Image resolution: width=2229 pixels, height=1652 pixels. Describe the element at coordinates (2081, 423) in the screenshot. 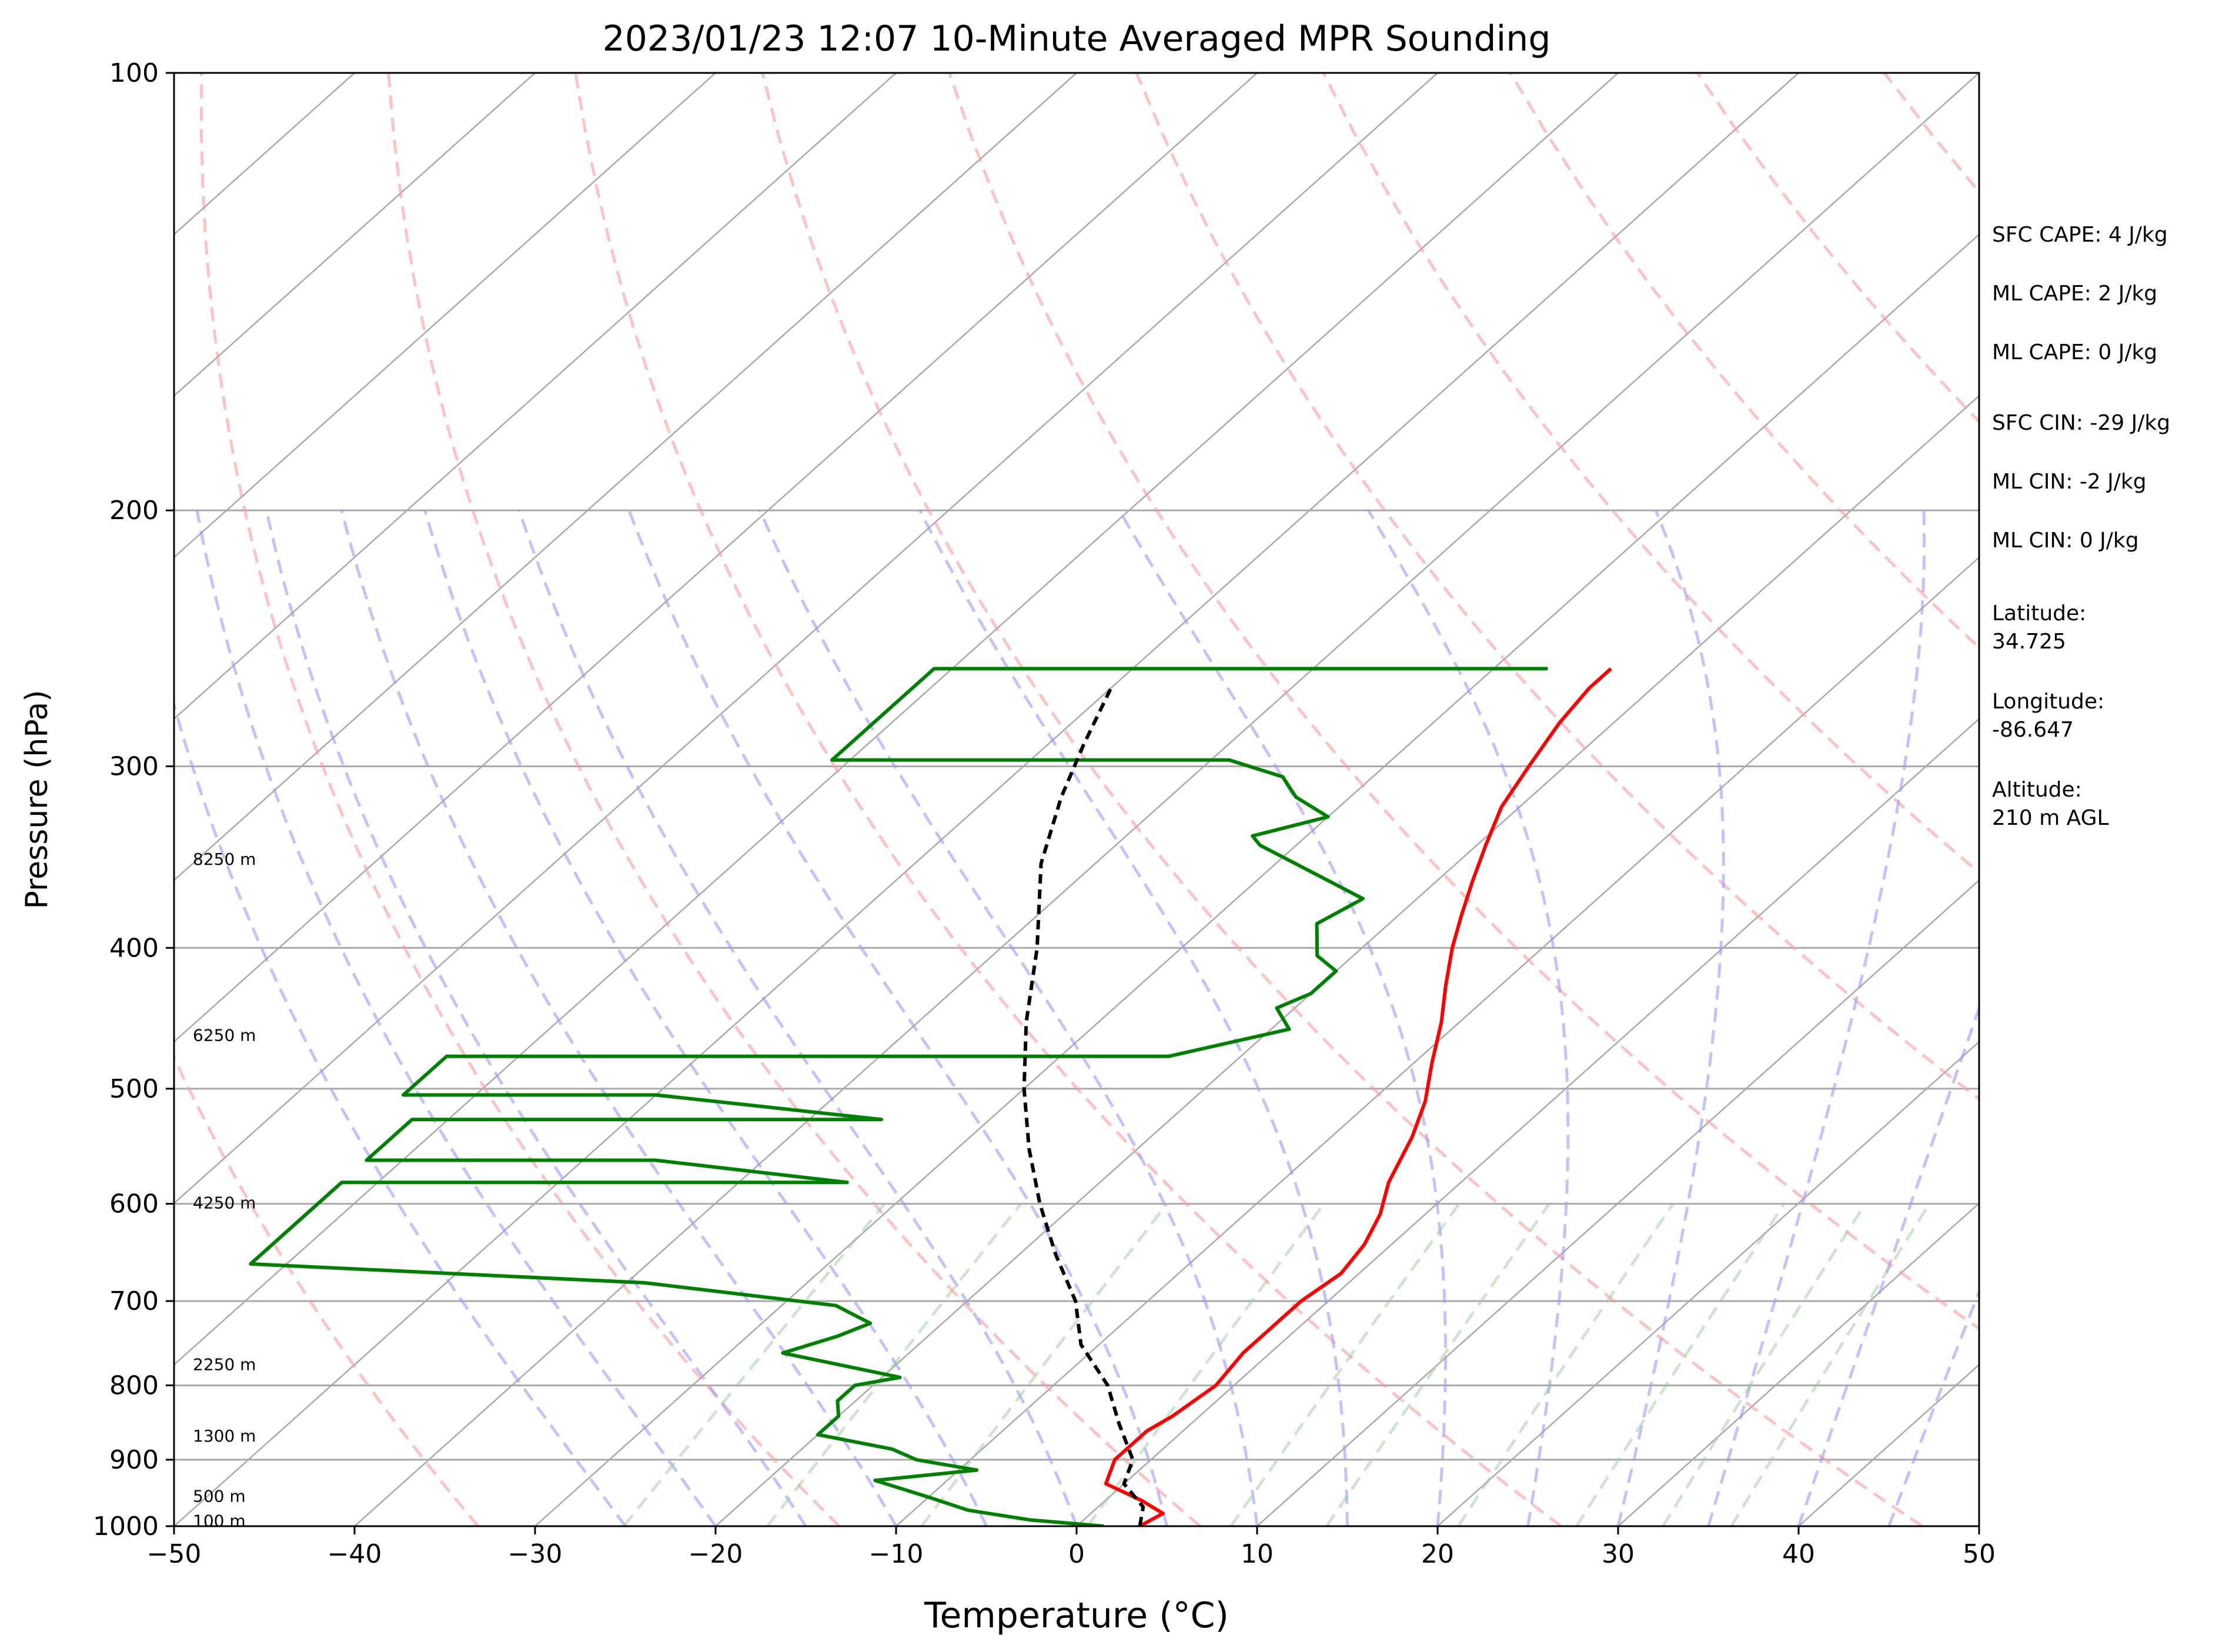

I see `sfc-cin-readout: SFC CIN: -29 J/kg` at that location.